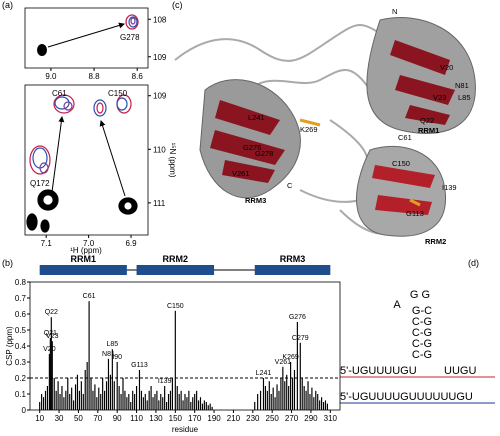 This screenshot has width=500, height=436. What do you see at coordinates (160, 19) in the screenshot?
I see `y-tick-label: 108` at bounding box center [160, 19].